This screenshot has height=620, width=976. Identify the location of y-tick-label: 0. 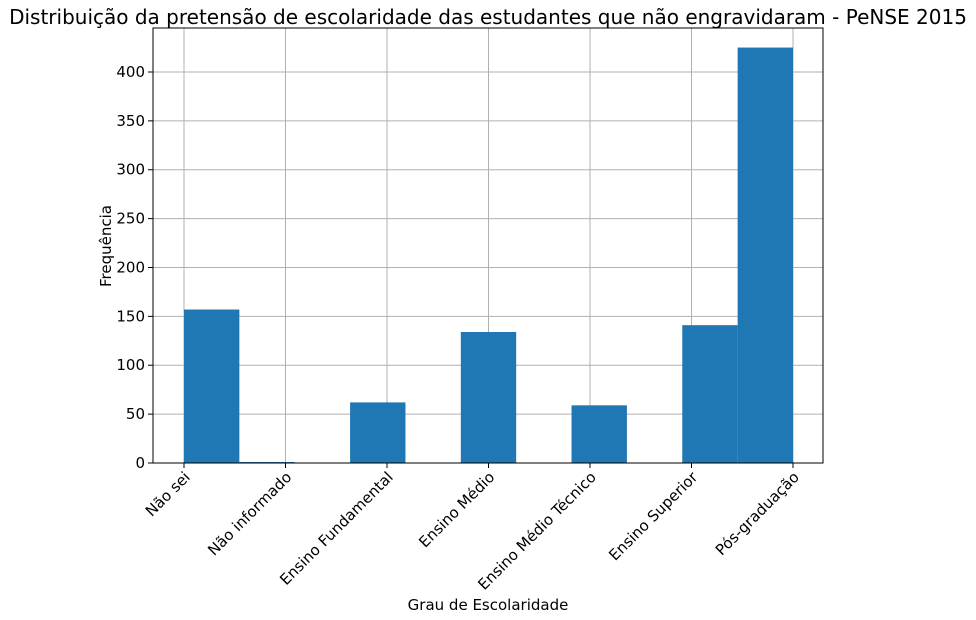
(140, 463).